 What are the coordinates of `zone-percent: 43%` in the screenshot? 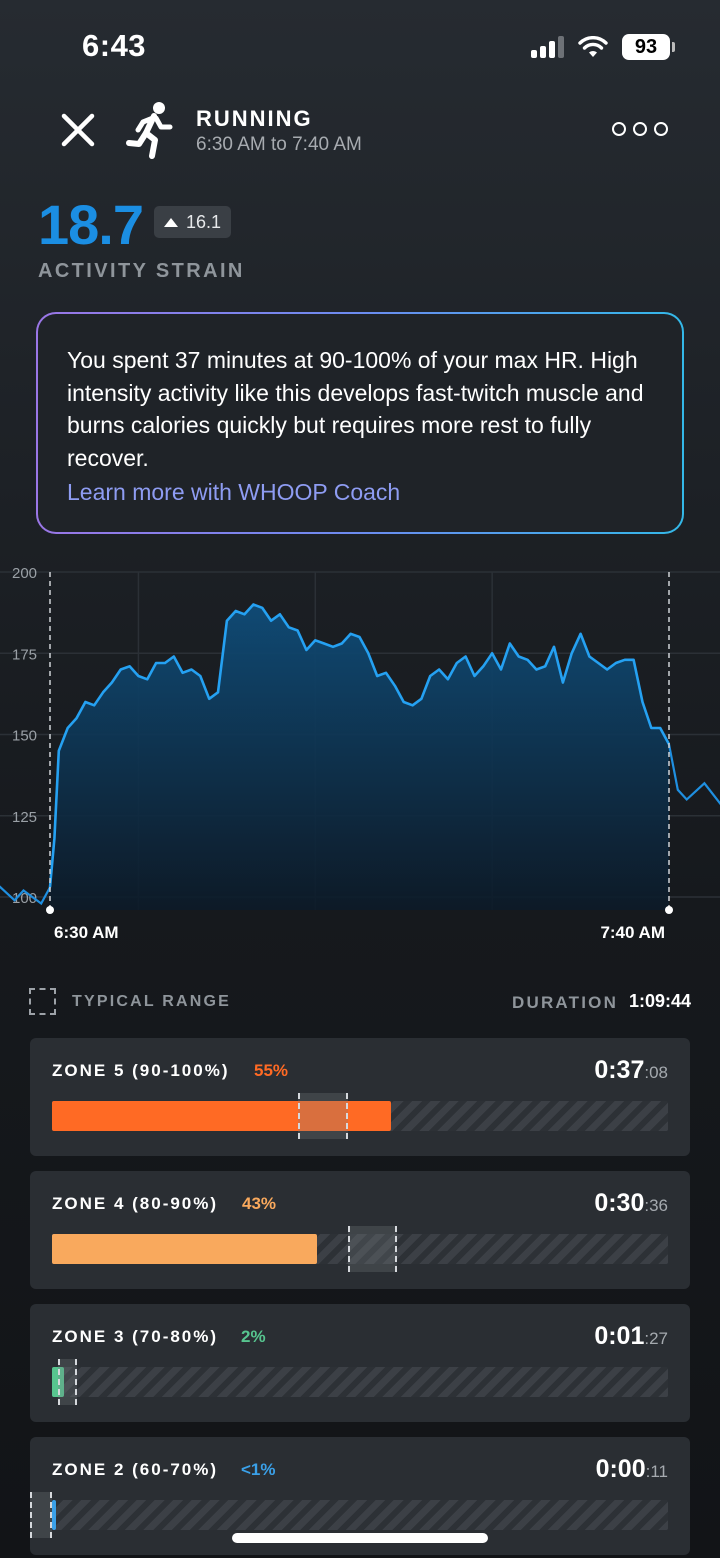 It's located at (259, 1203).